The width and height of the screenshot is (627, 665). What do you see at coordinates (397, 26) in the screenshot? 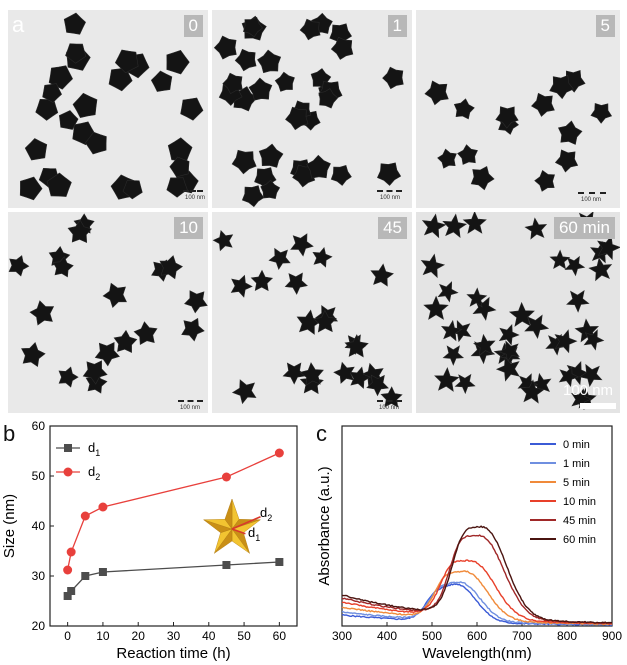
I see `time-label: 1` at bounding box center [397, 26].